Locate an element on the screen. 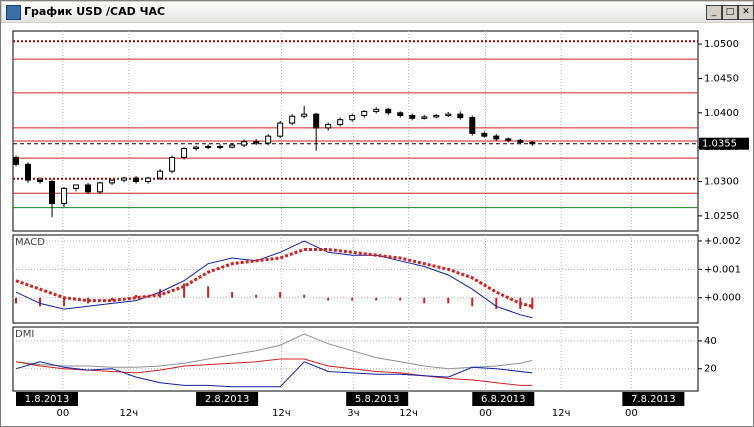  title-bar: График USD /CAD ЧАС _ □ ✕ is located at coordinates (378, 12).